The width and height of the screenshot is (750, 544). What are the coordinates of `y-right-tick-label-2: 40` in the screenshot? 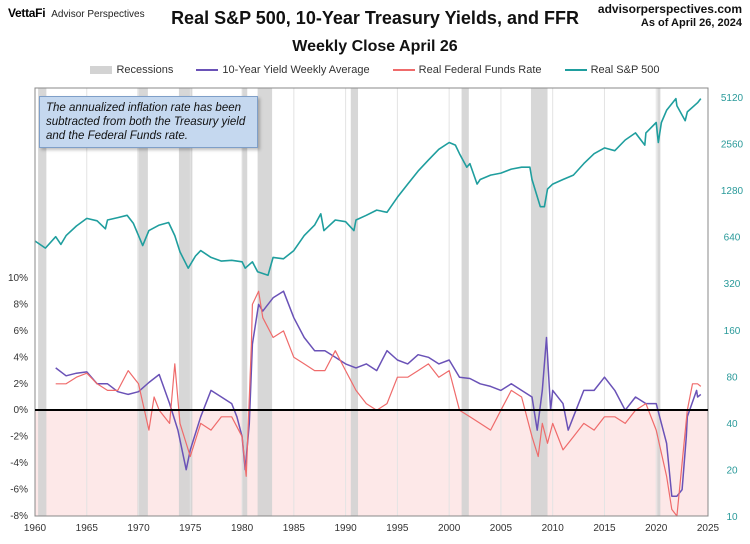 It's located at (732, 424).